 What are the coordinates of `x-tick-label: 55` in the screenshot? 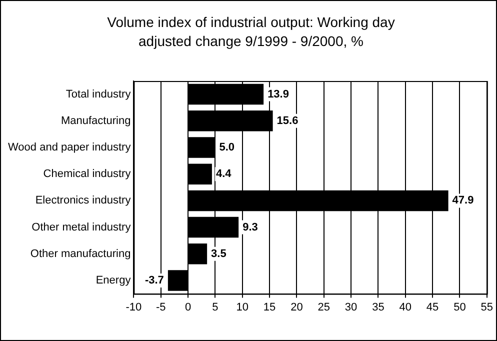 It's located at (487, 307).